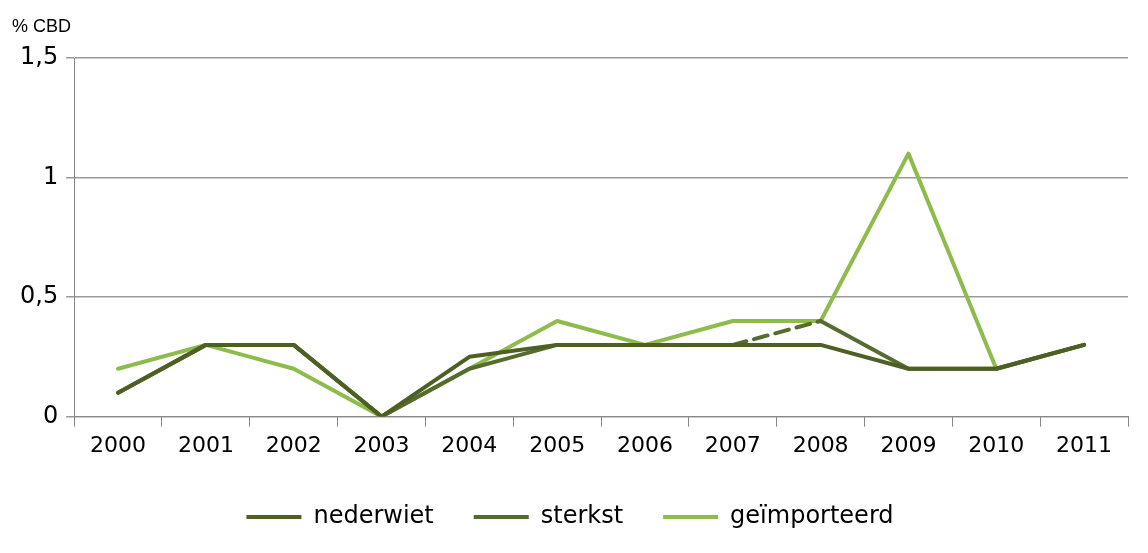  I want to click on x-tick-label: 2005, so click(557, 444).